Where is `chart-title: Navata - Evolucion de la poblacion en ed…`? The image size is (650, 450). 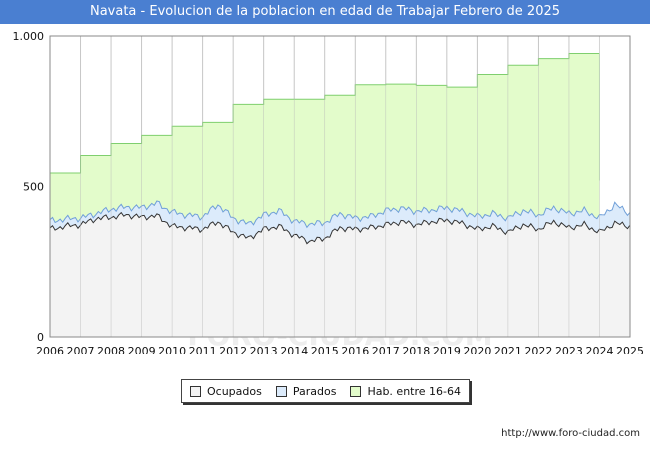 chart-title: Navata - Evolucion de la poblacion en ed… is located at coordinates (325, 12).